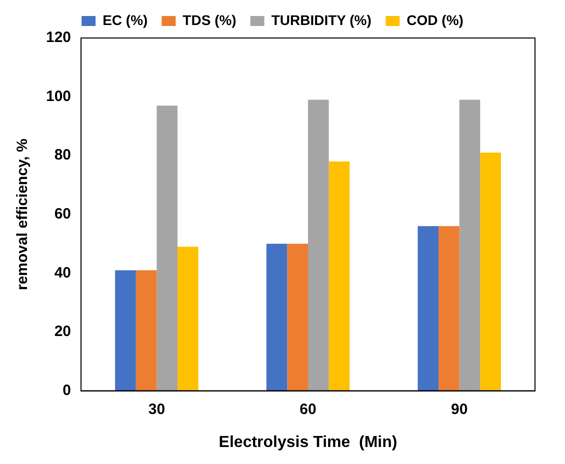  What do you see at coordinates (59, 37) in the screenshot?
I see `y-tick-label: 120` at bounding box center [59, 37].